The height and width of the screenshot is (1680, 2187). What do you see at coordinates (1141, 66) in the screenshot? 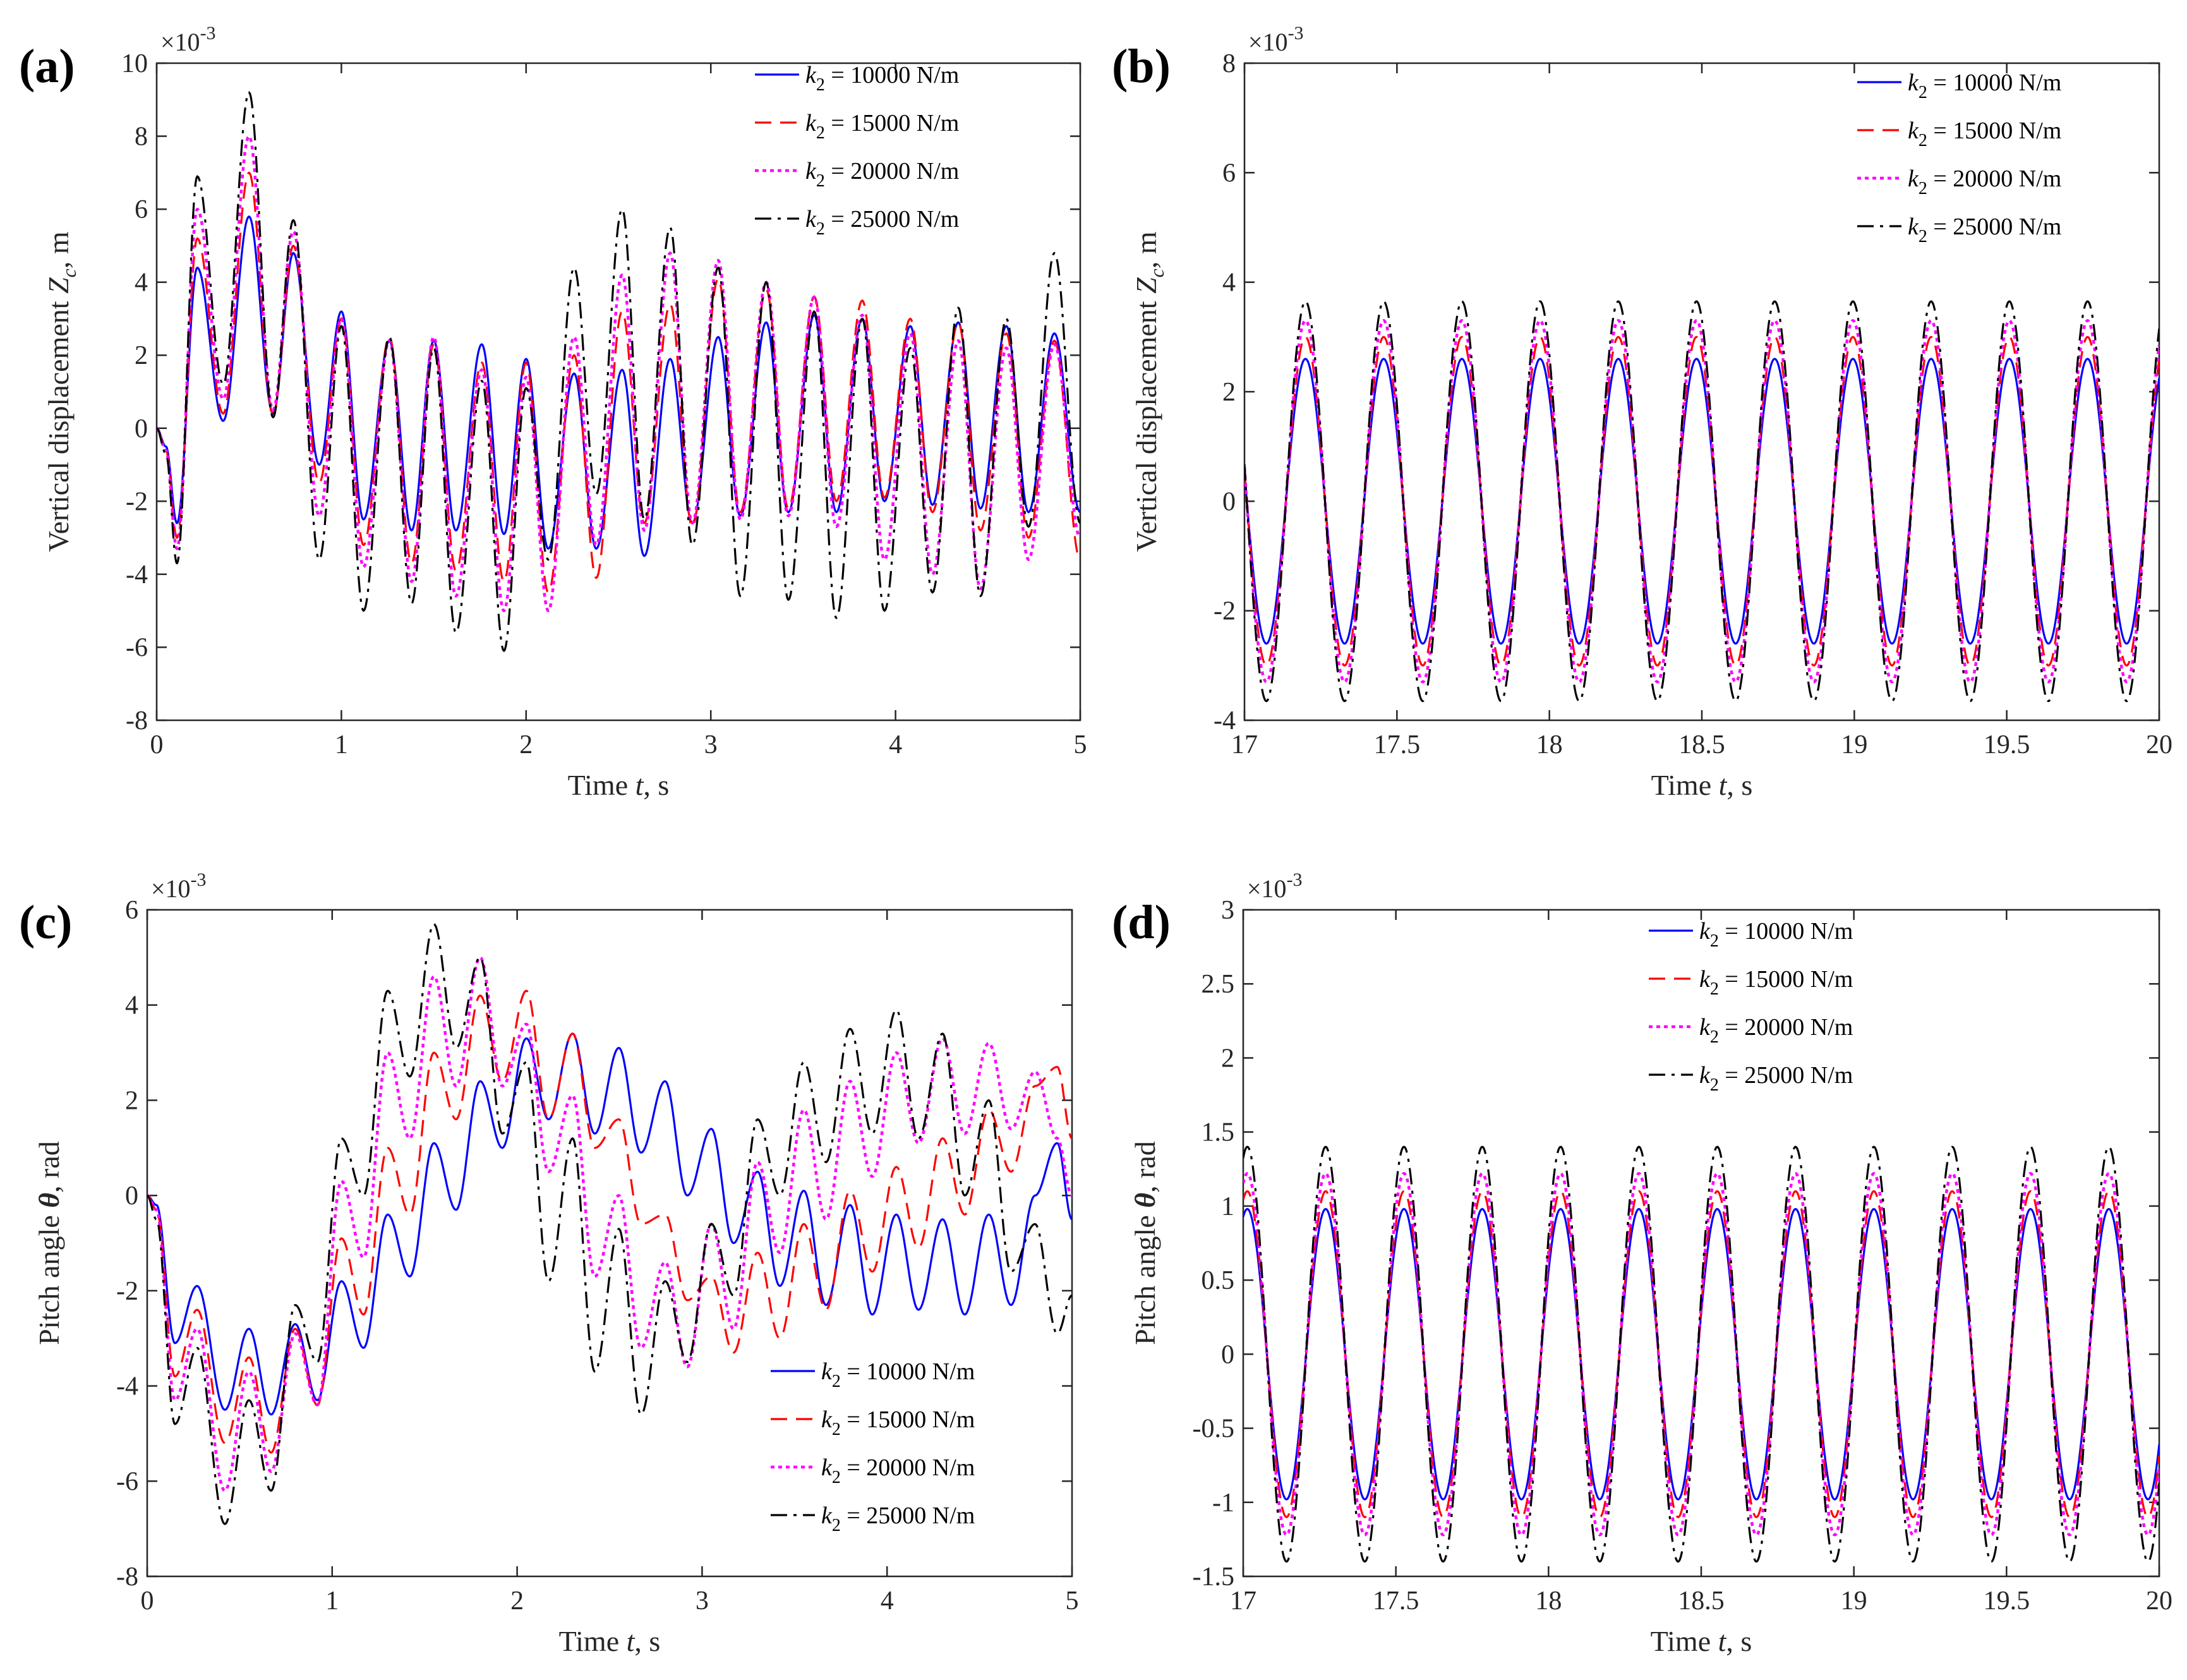
I see `panel-tag: (b)` at bounding box center [1141, 66].